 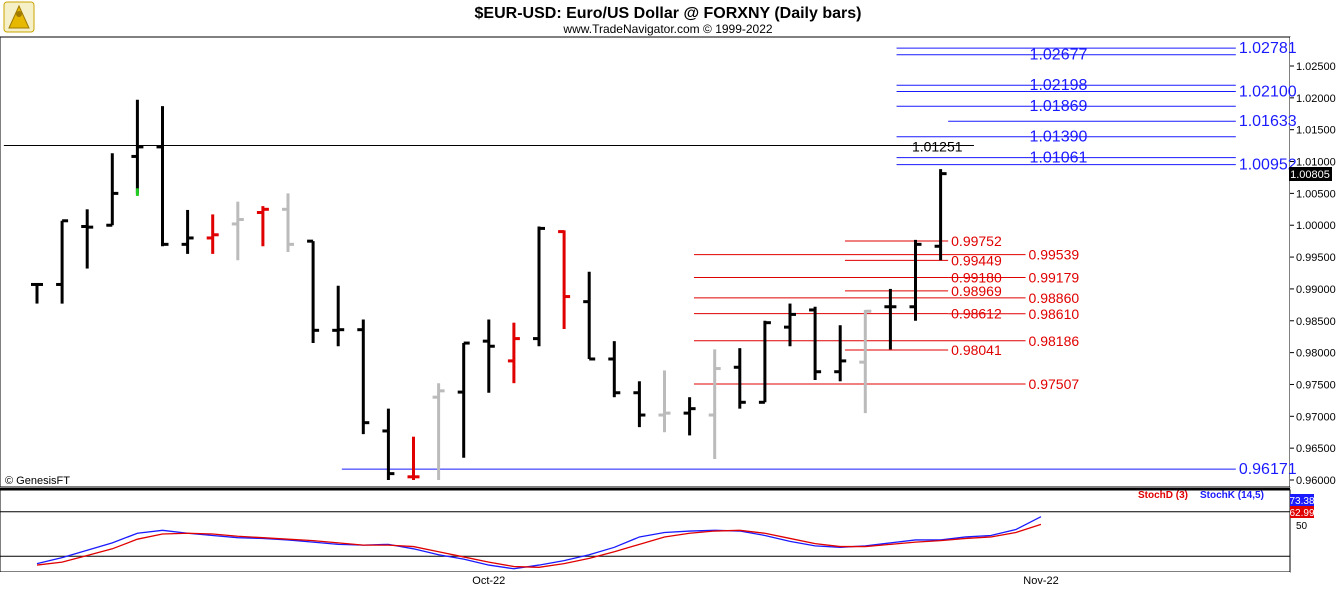 What do you see at coordinates (1316, 226) in the screenshot?
I see `price-axis-tick-label: 1.00000` at bounding box center [1316, 226].